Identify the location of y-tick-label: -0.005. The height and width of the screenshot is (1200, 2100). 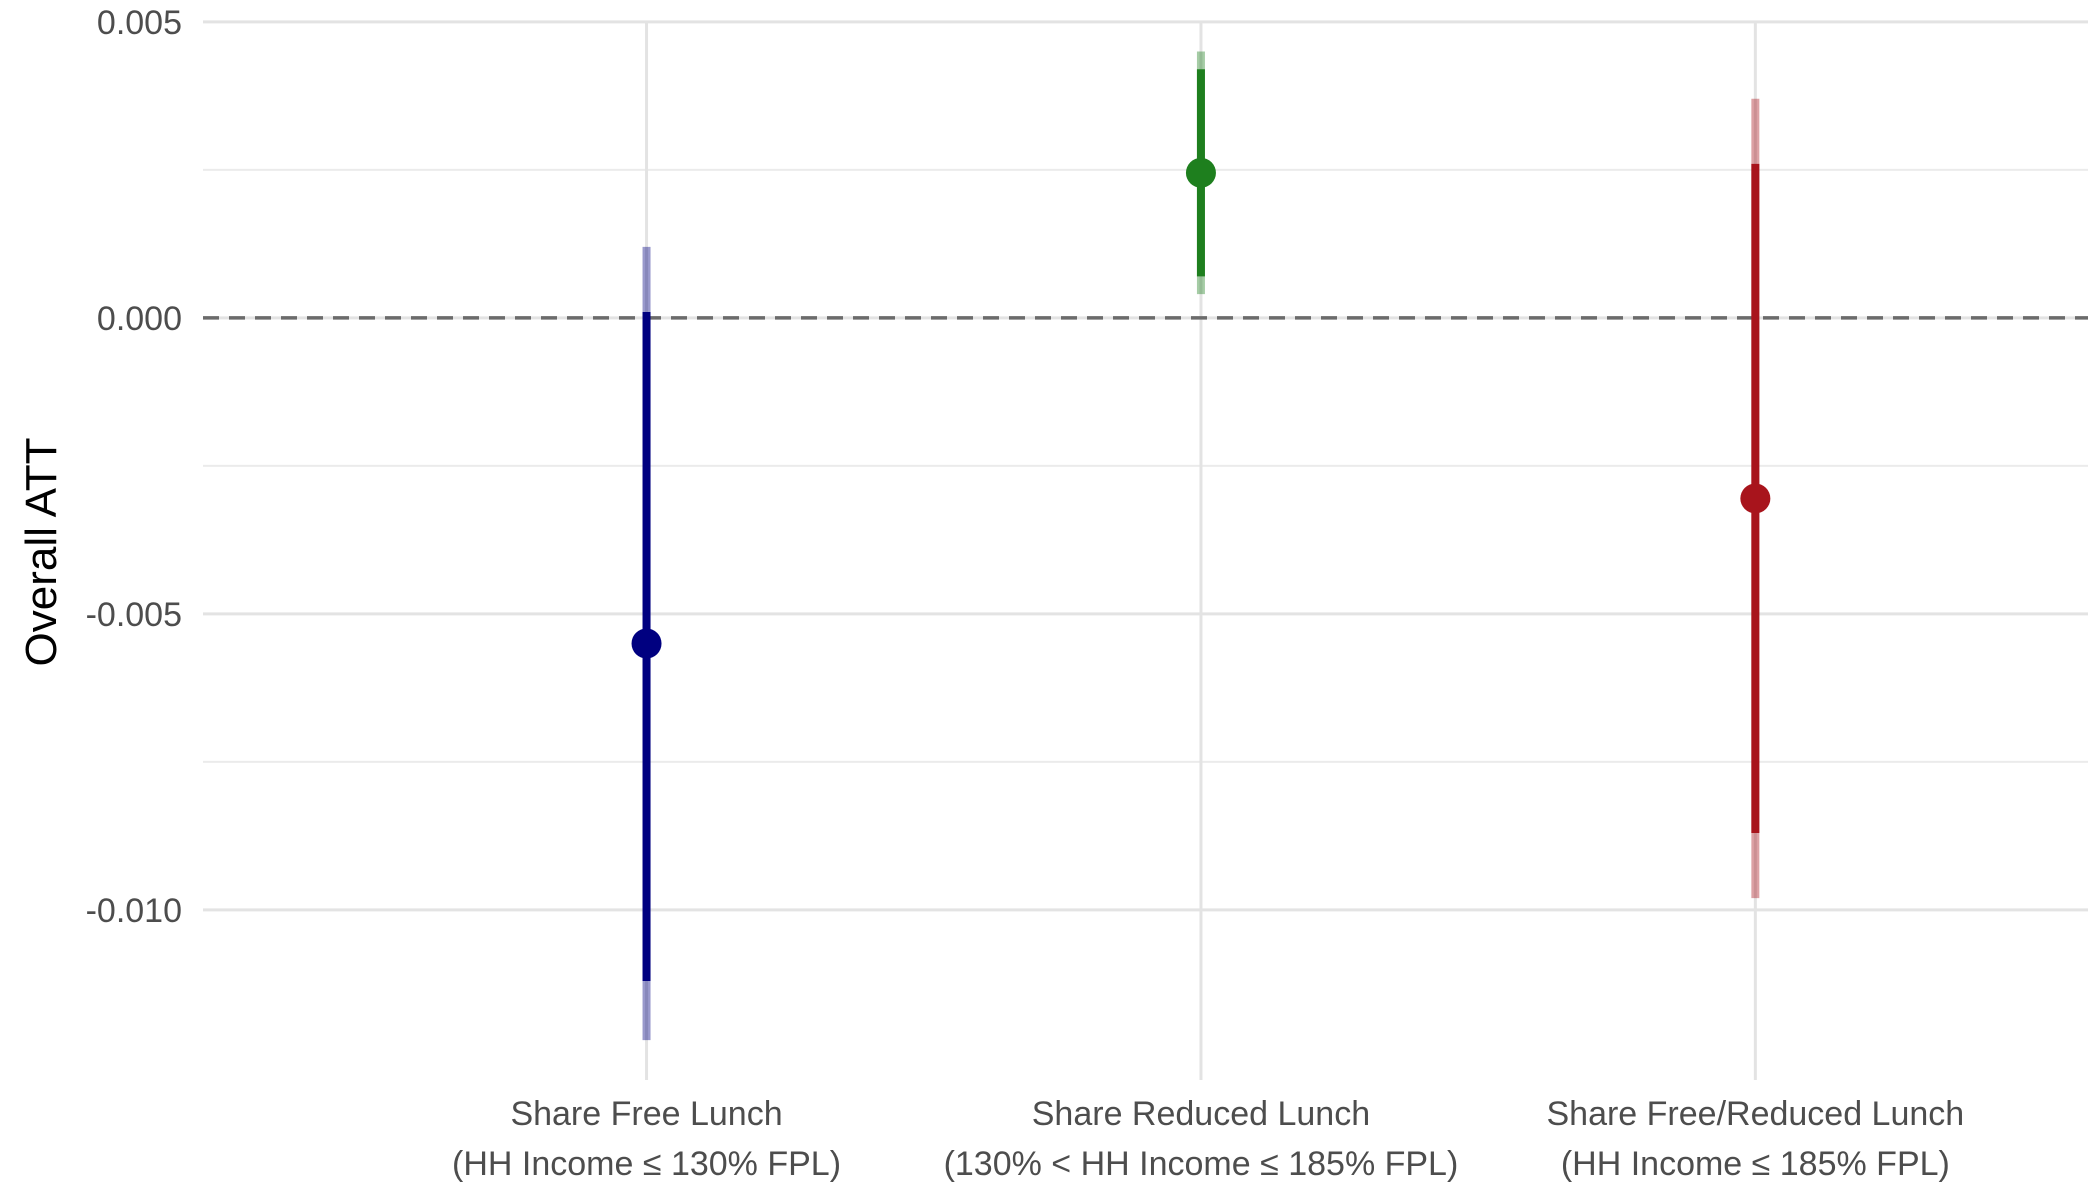
(134, 615).